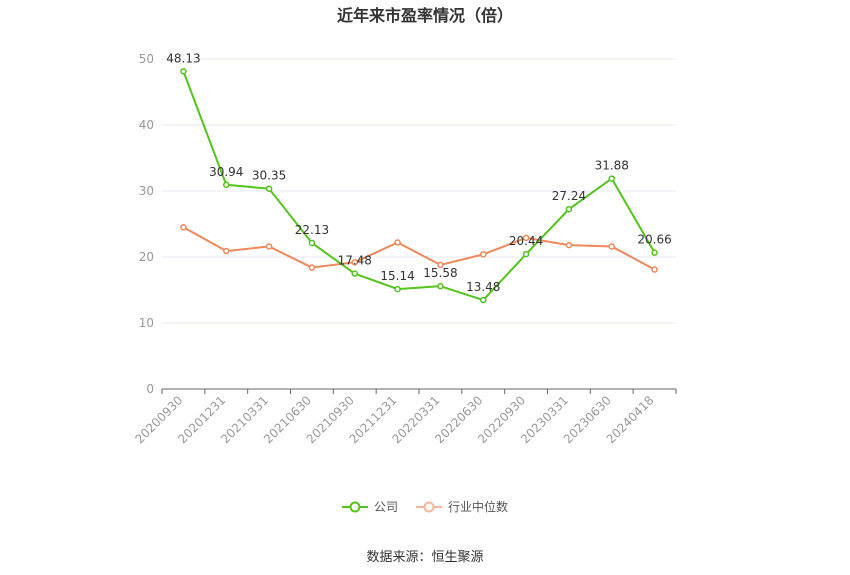  What do you see at coordinates (478, 507) in the screenshot?
I see `legend-industry-label: 行业中位数` at bounding box center [478, 507].